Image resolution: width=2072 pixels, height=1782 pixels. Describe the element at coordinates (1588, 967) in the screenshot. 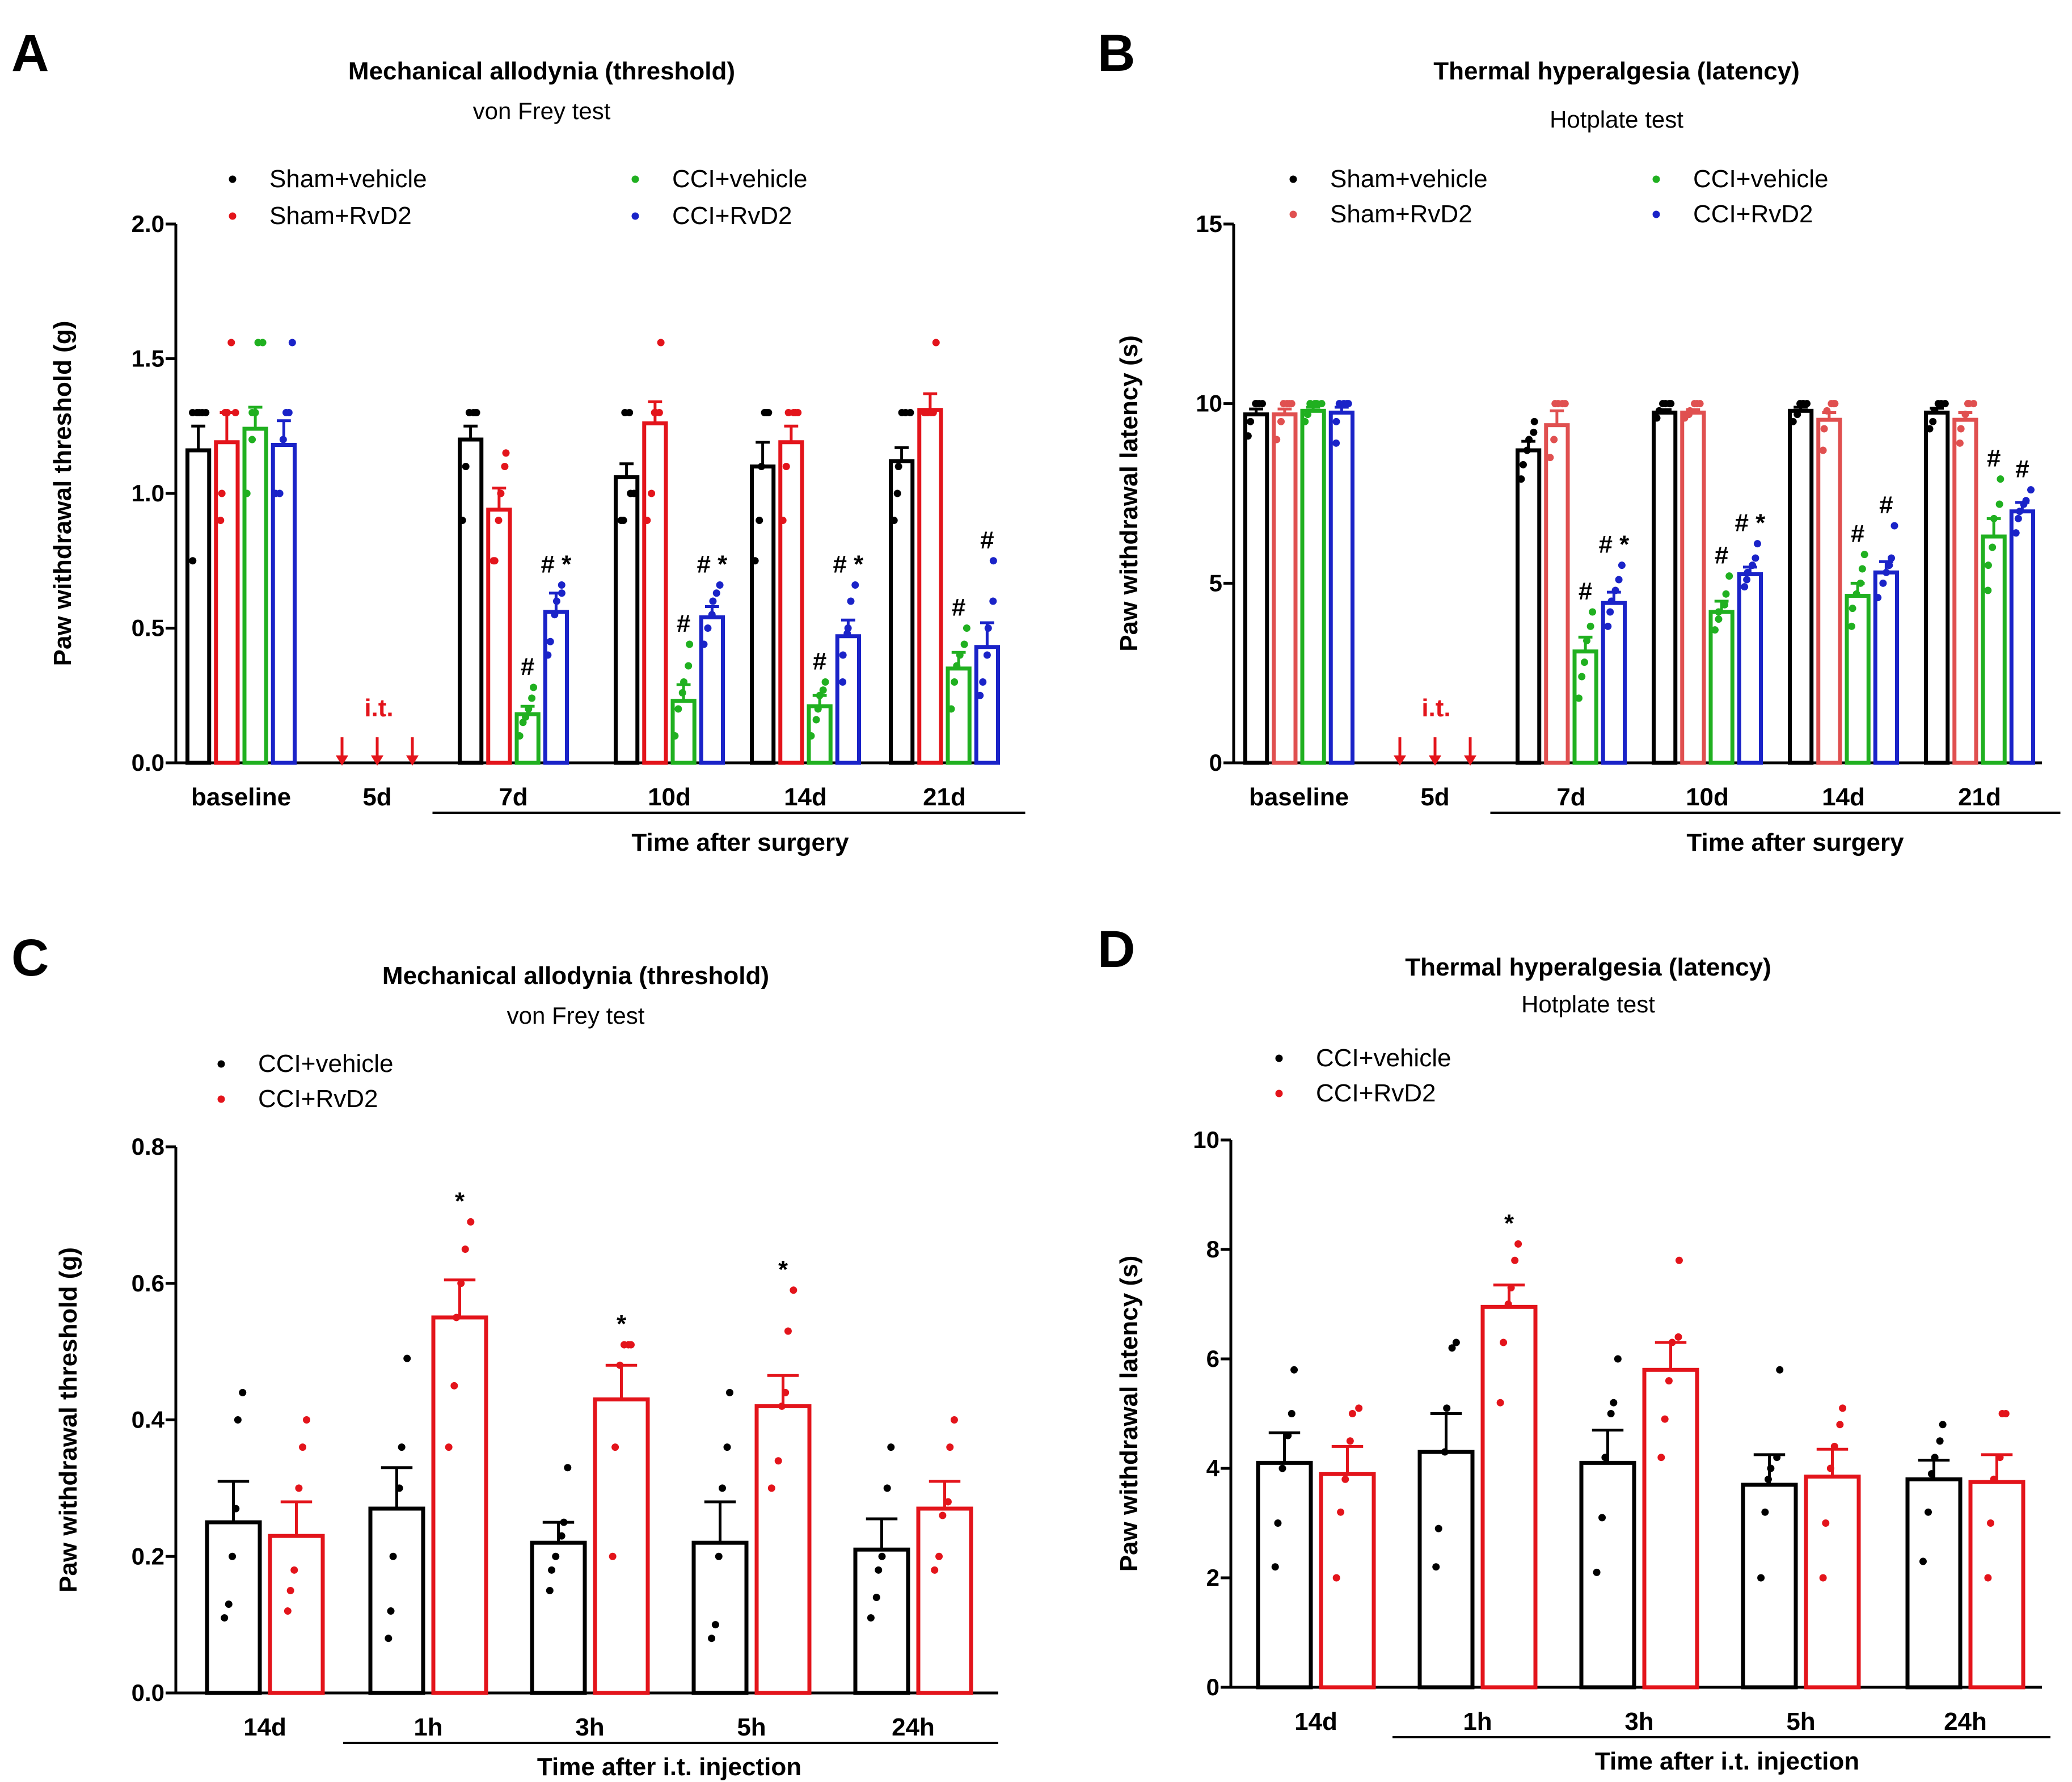

I see `chart-title: Thermal hyperalgesia (latency)` at that location.